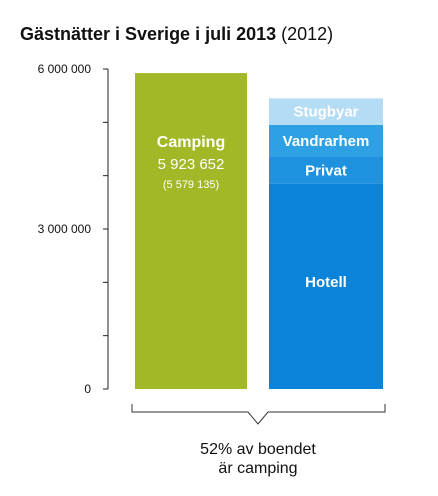 The height and width of the screenshot is (496, 438). Describe the element at coordinates (326, 282) in the screenshot. I see `segment-label-hotell: Hotell` at that location.